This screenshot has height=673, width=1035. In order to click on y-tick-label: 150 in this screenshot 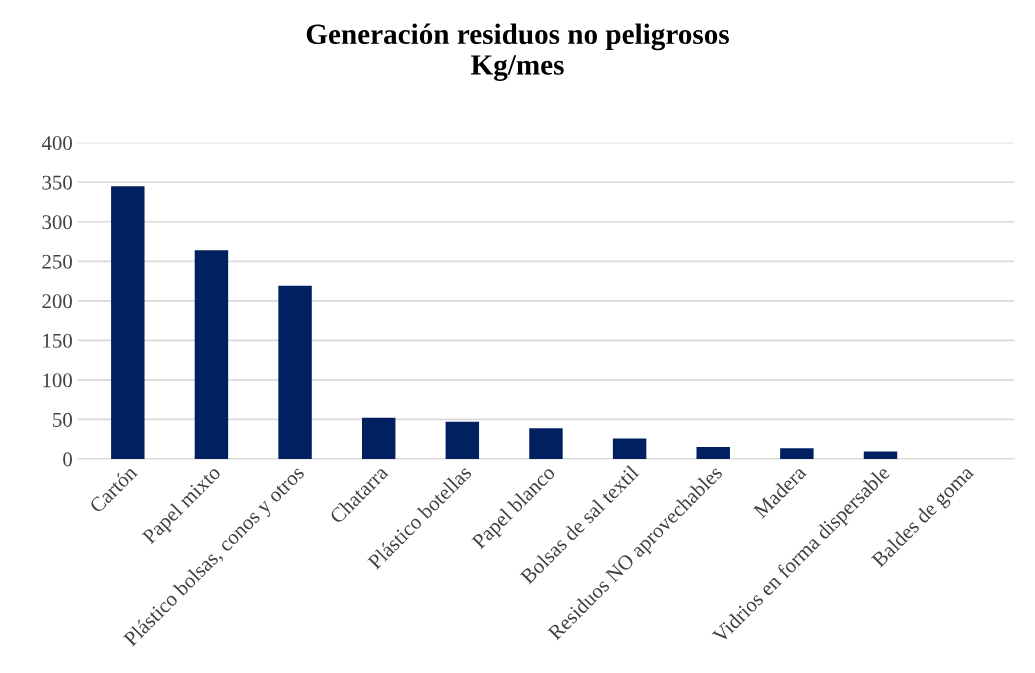, I will do `click(57, 340)`.